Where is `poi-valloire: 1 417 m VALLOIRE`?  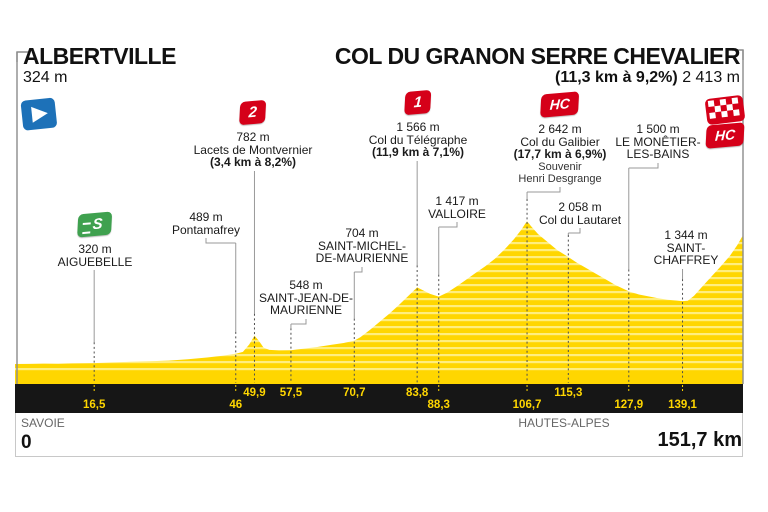
poi-valloire: 1 417 m VALLOIRE is located at coordinates (457, 207).